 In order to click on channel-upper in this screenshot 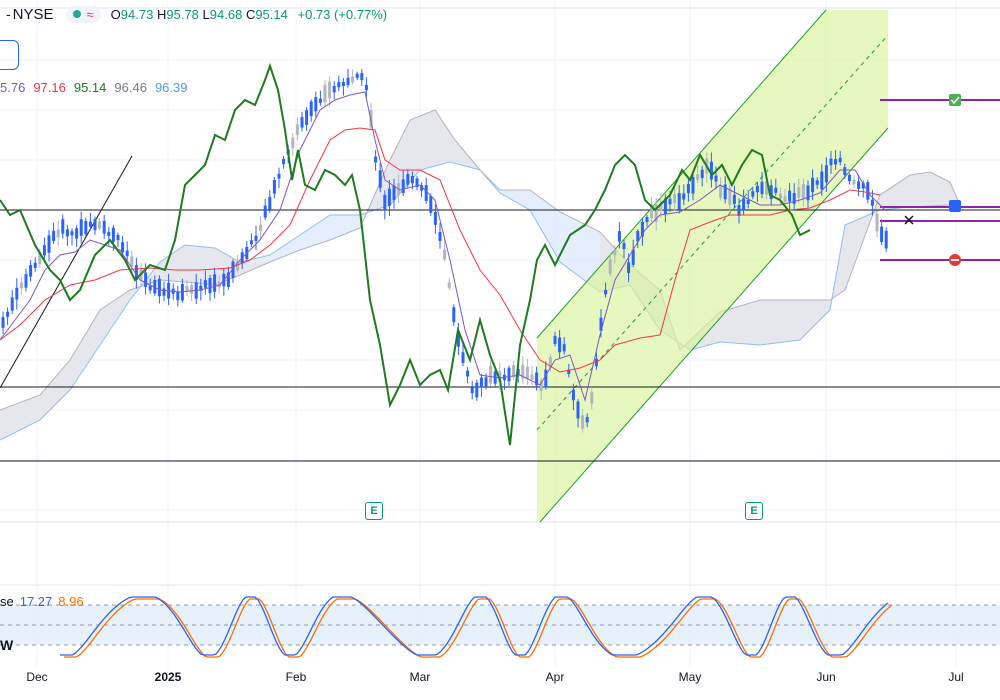, I will do `click(681, 174)`.